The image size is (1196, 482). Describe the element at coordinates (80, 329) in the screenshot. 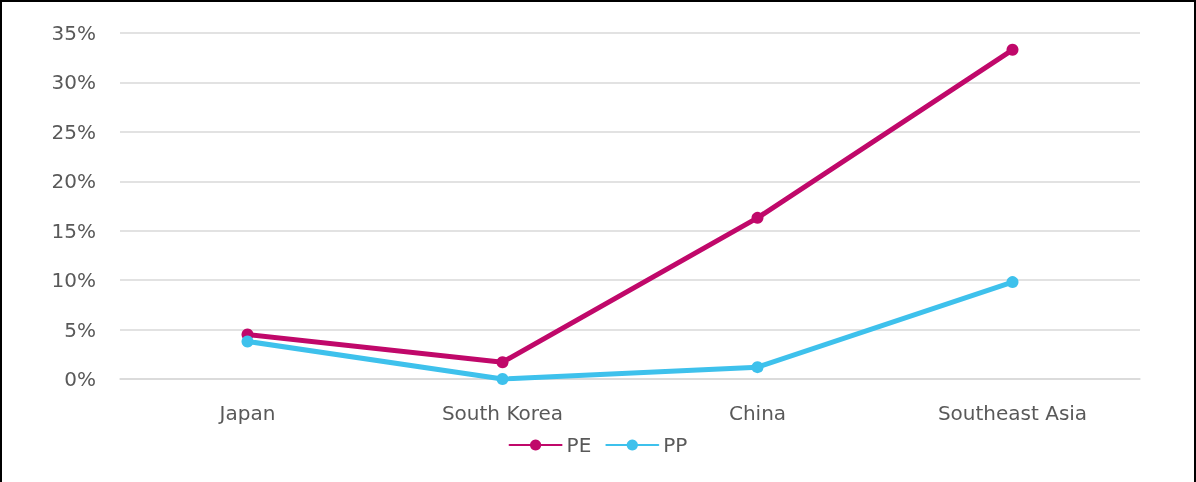

I see `y-tick-label: 5%` at that location.